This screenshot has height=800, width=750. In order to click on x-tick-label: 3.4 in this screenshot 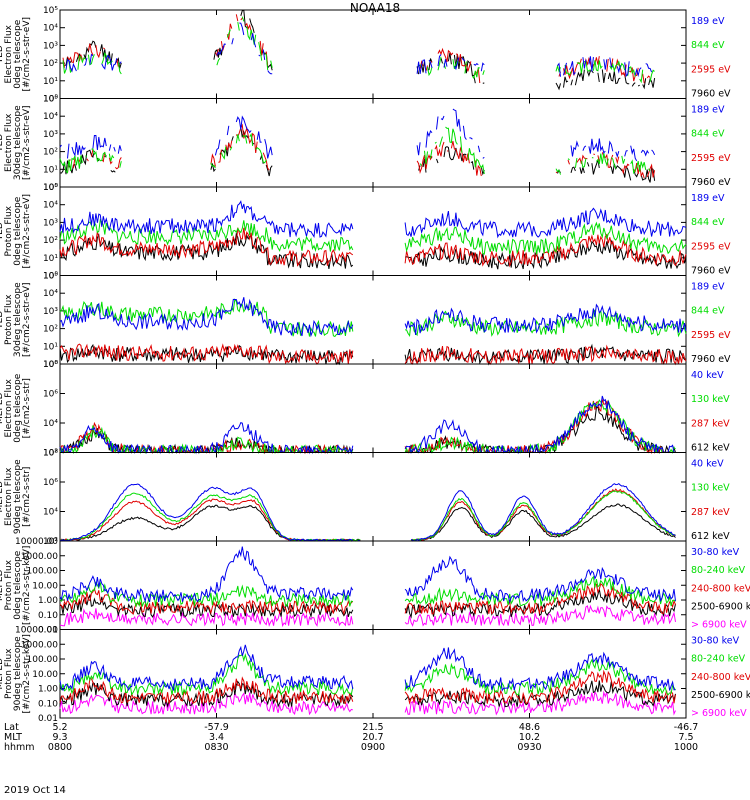, I will do `click(216, 737)`.